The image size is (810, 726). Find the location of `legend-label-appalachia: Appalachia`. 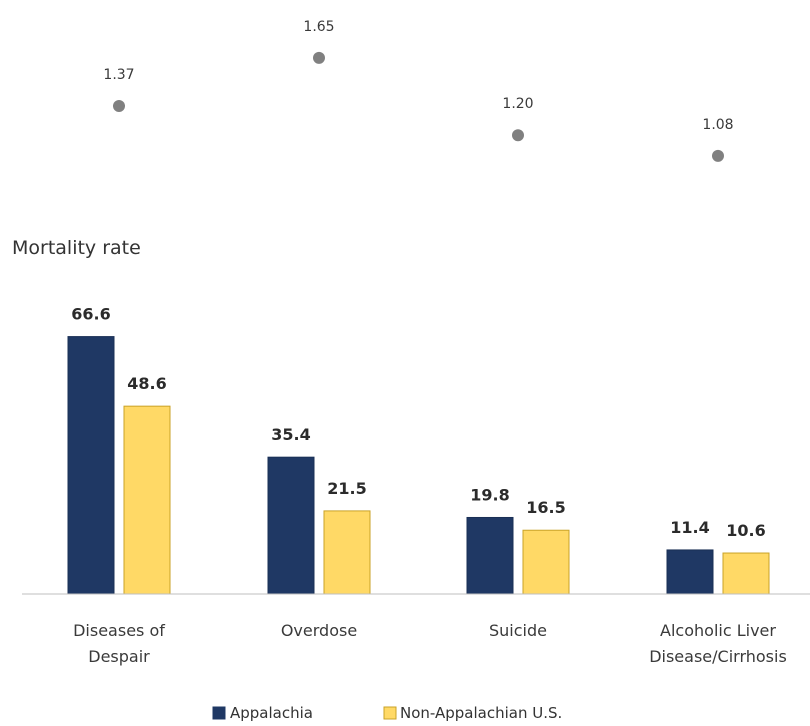

legend-label-appalachia: Appalachia is located at coordinates (271, 713).